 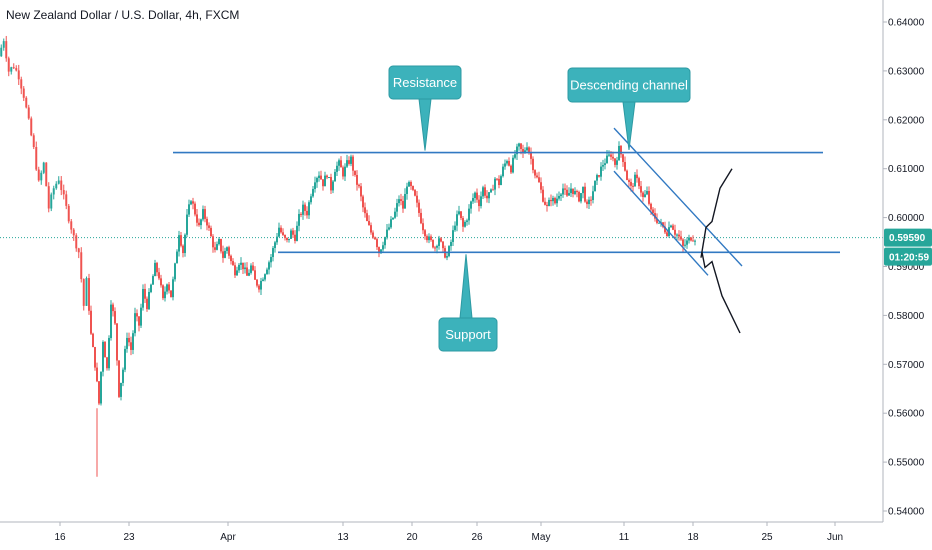 What do you see at coordinates (441, 532) in the screenshot?
I see `time-axis: 16 23 Apr 13 20 26 May 11 18 25 Jun` at bounding box center [441, 532].